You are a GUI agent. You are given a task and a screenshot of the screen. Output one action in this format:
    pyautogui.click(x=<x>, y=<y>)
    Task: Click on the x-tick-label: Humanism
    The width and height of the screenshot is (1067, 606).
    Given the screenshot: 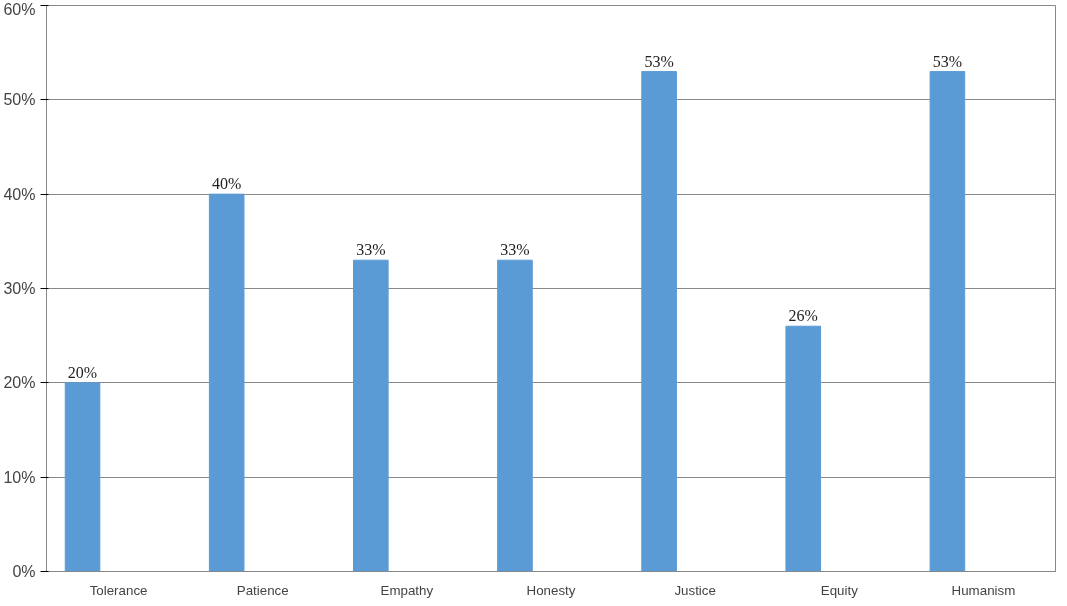 What is the action you would take?
    pyautogui.click(x=983, y=590)
    